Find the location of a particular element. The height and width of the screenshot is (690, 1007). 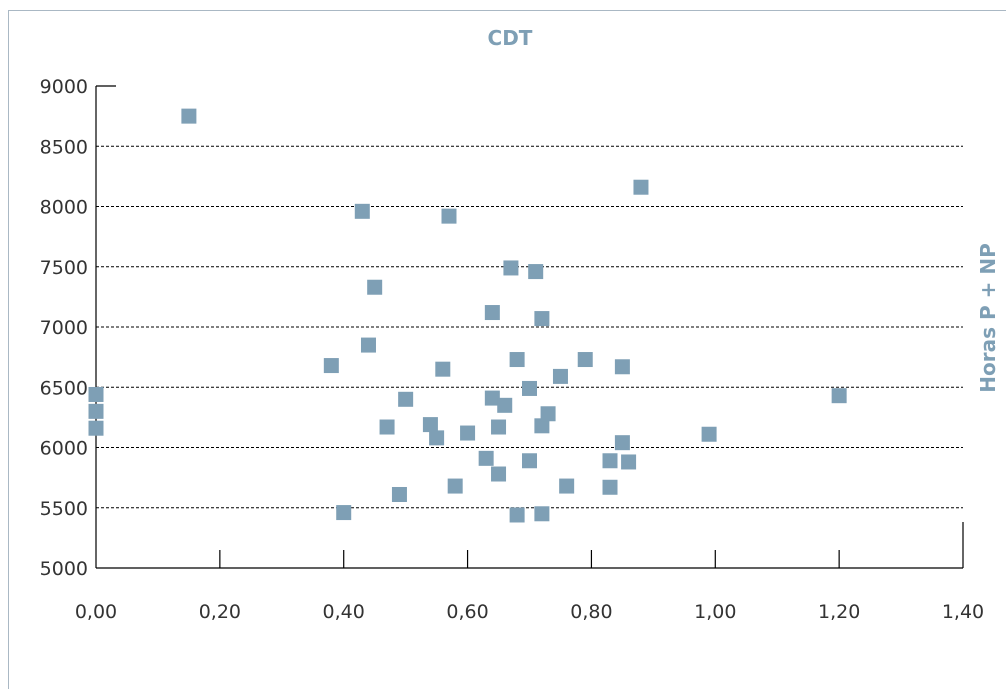

y-tick-labels: 5000 5500 6000 6500 7000 7500 8000 8500 9000 is located at coordinates (64, 328).